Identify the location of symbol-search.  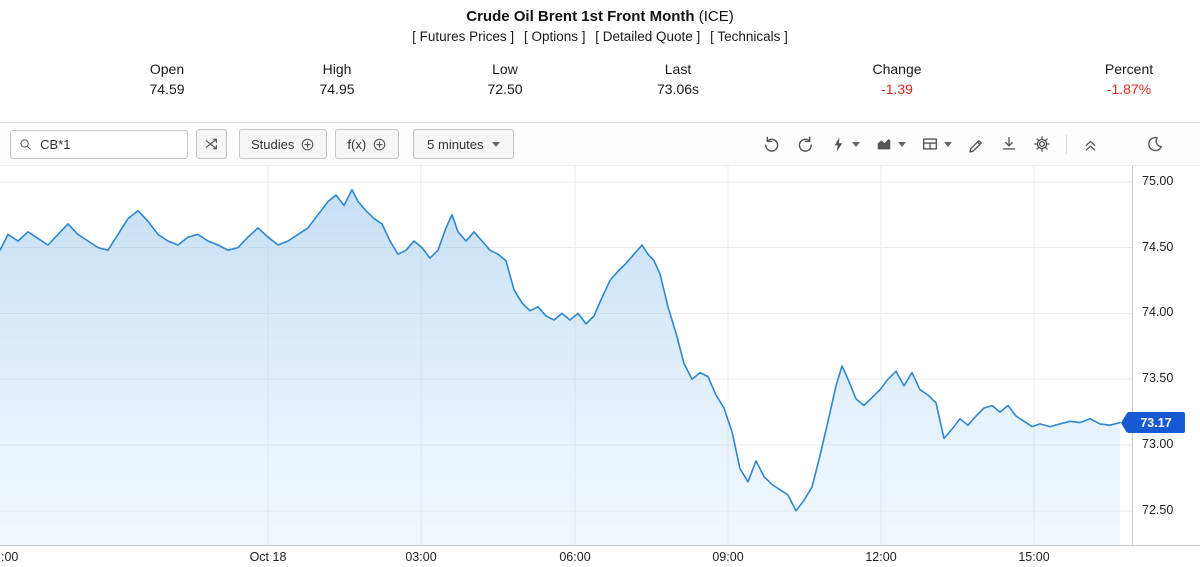
(99, 144).